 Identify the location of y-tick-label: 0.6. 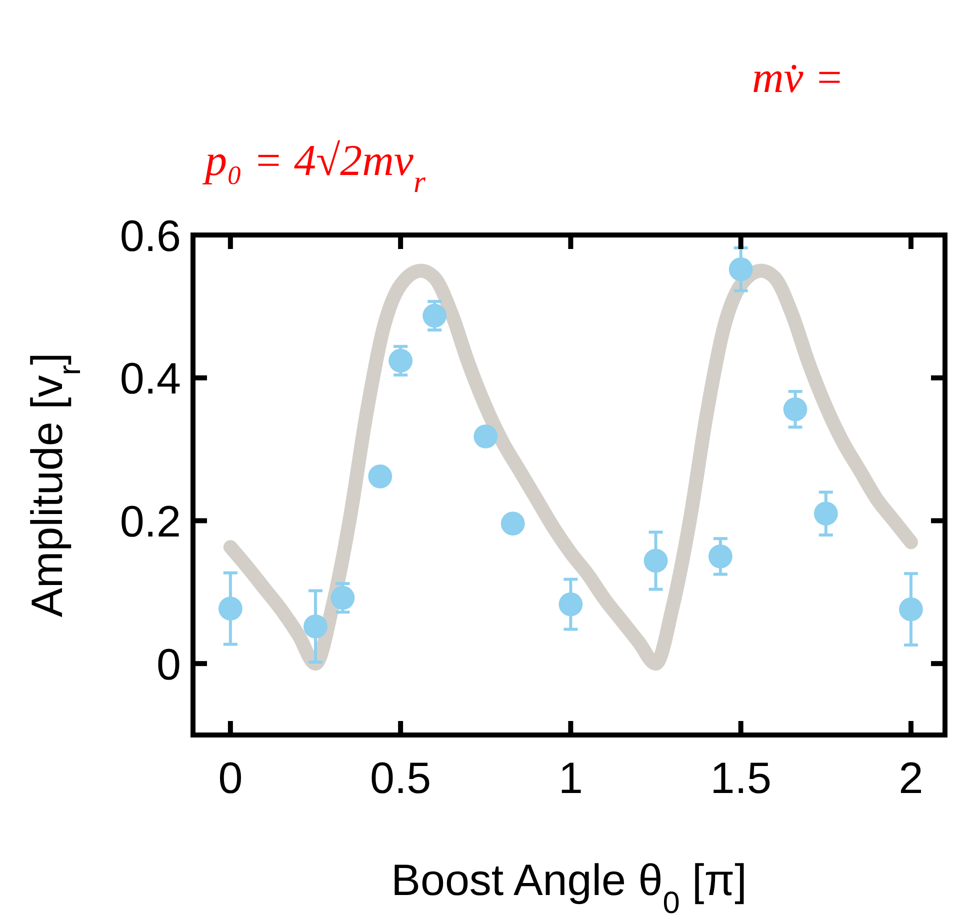
(150, 236).